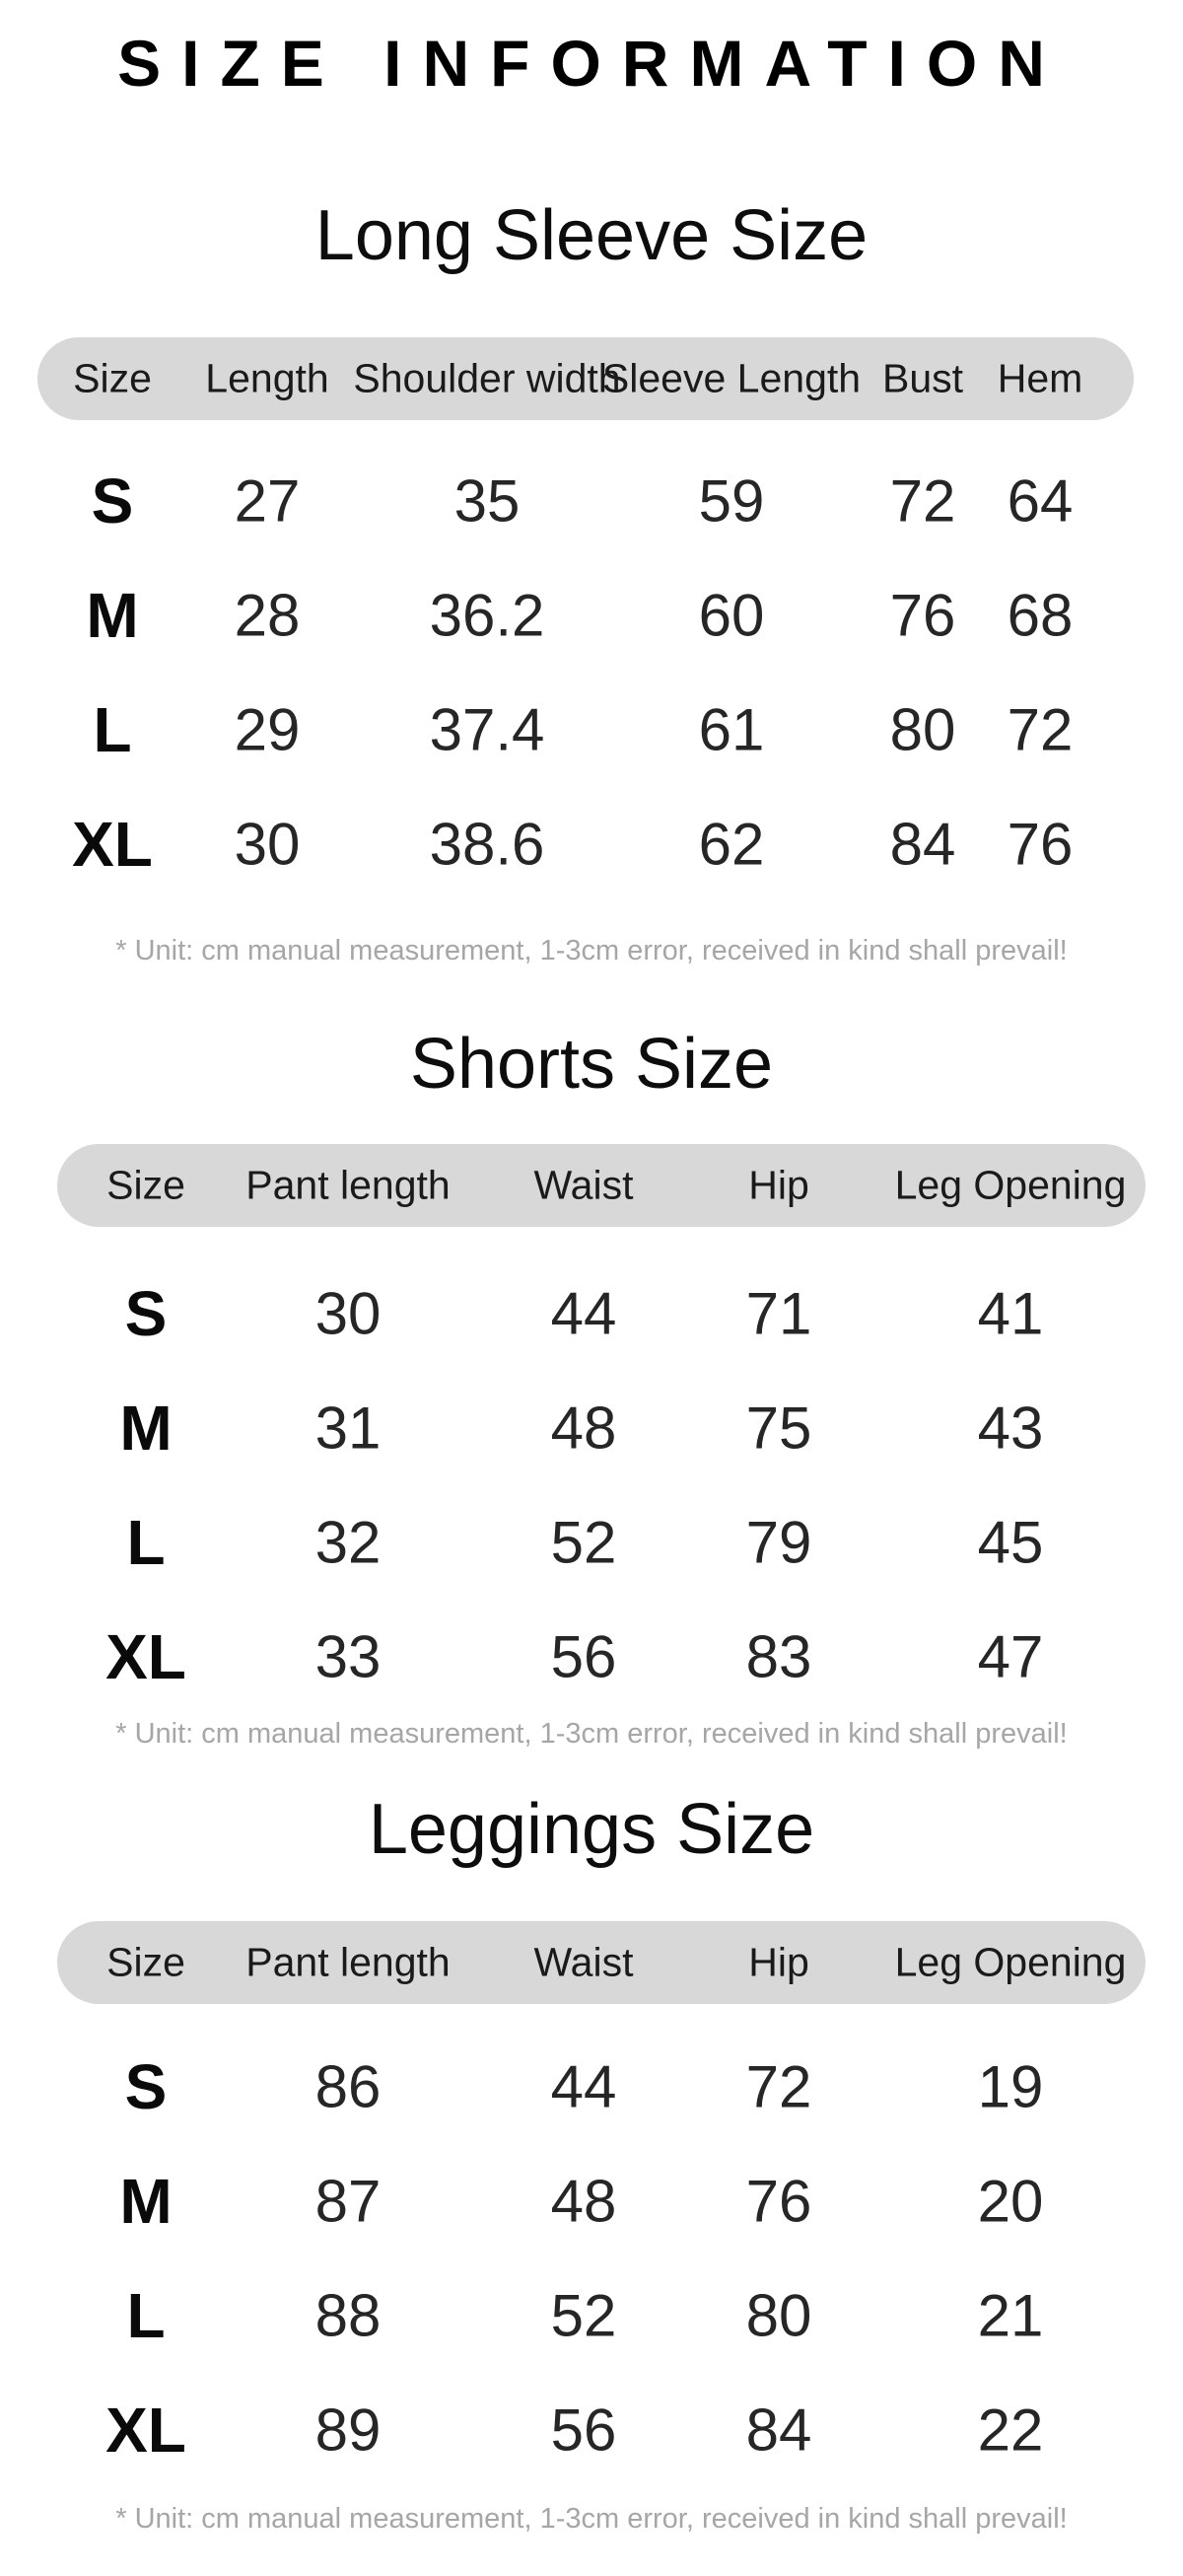 This screenshot has height=2576, width=1183. I want to click on measurement-value: 20, so click(1010, 2201).